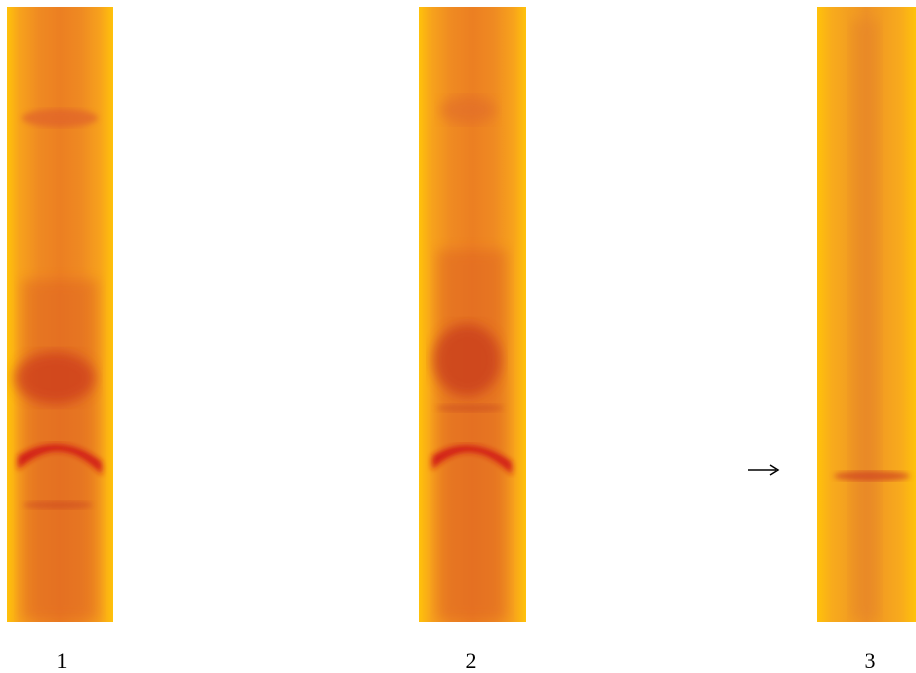  What do you see at coordinates (764, 470) in the screenshot?
I see `arrow` at bounding box center [764, 470].